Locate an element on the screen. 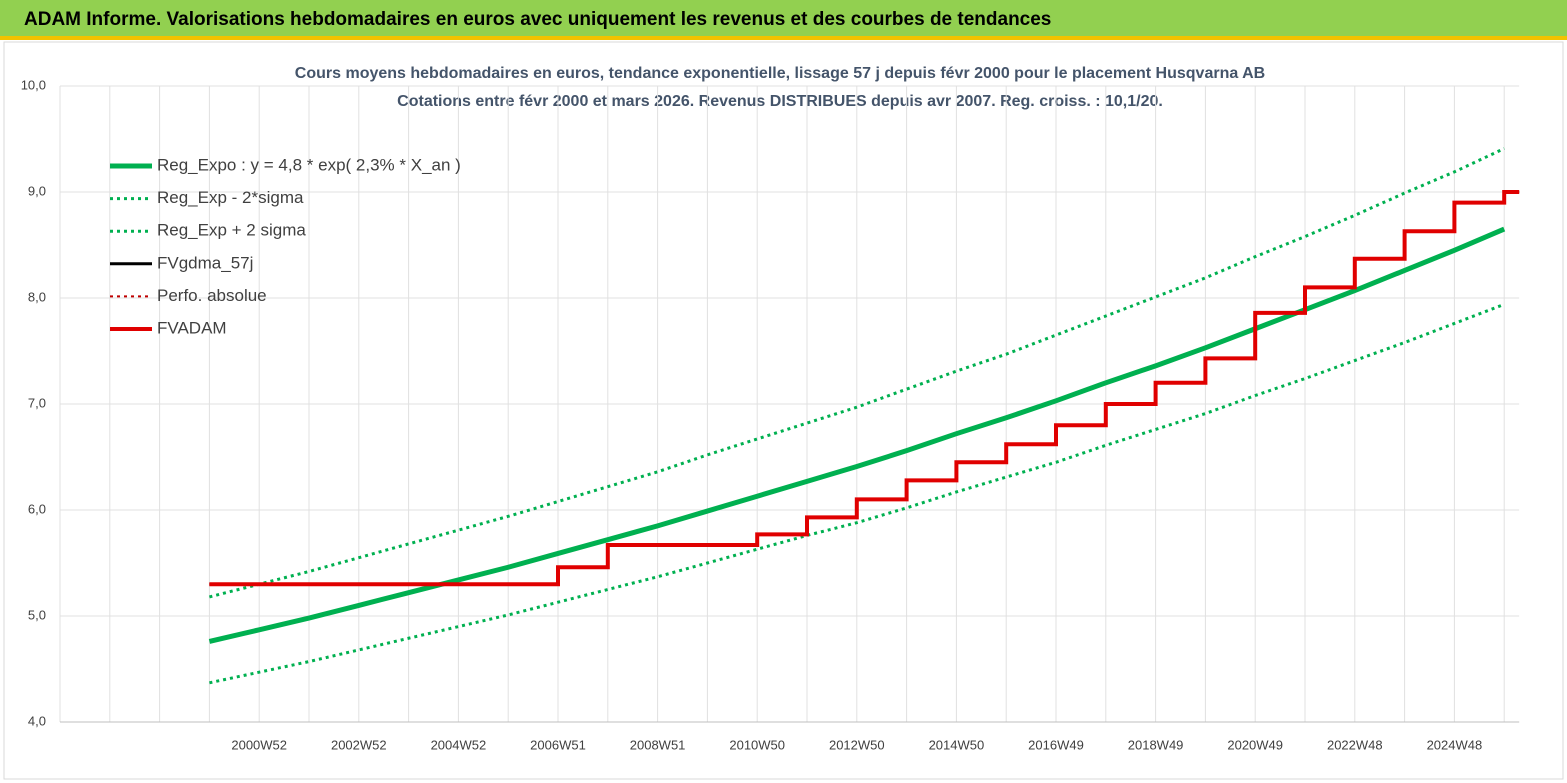 This screenshot has height=783, width=1567. legend-label: Reg_Exp + 2 sigma is located at coordinates (231, 230).